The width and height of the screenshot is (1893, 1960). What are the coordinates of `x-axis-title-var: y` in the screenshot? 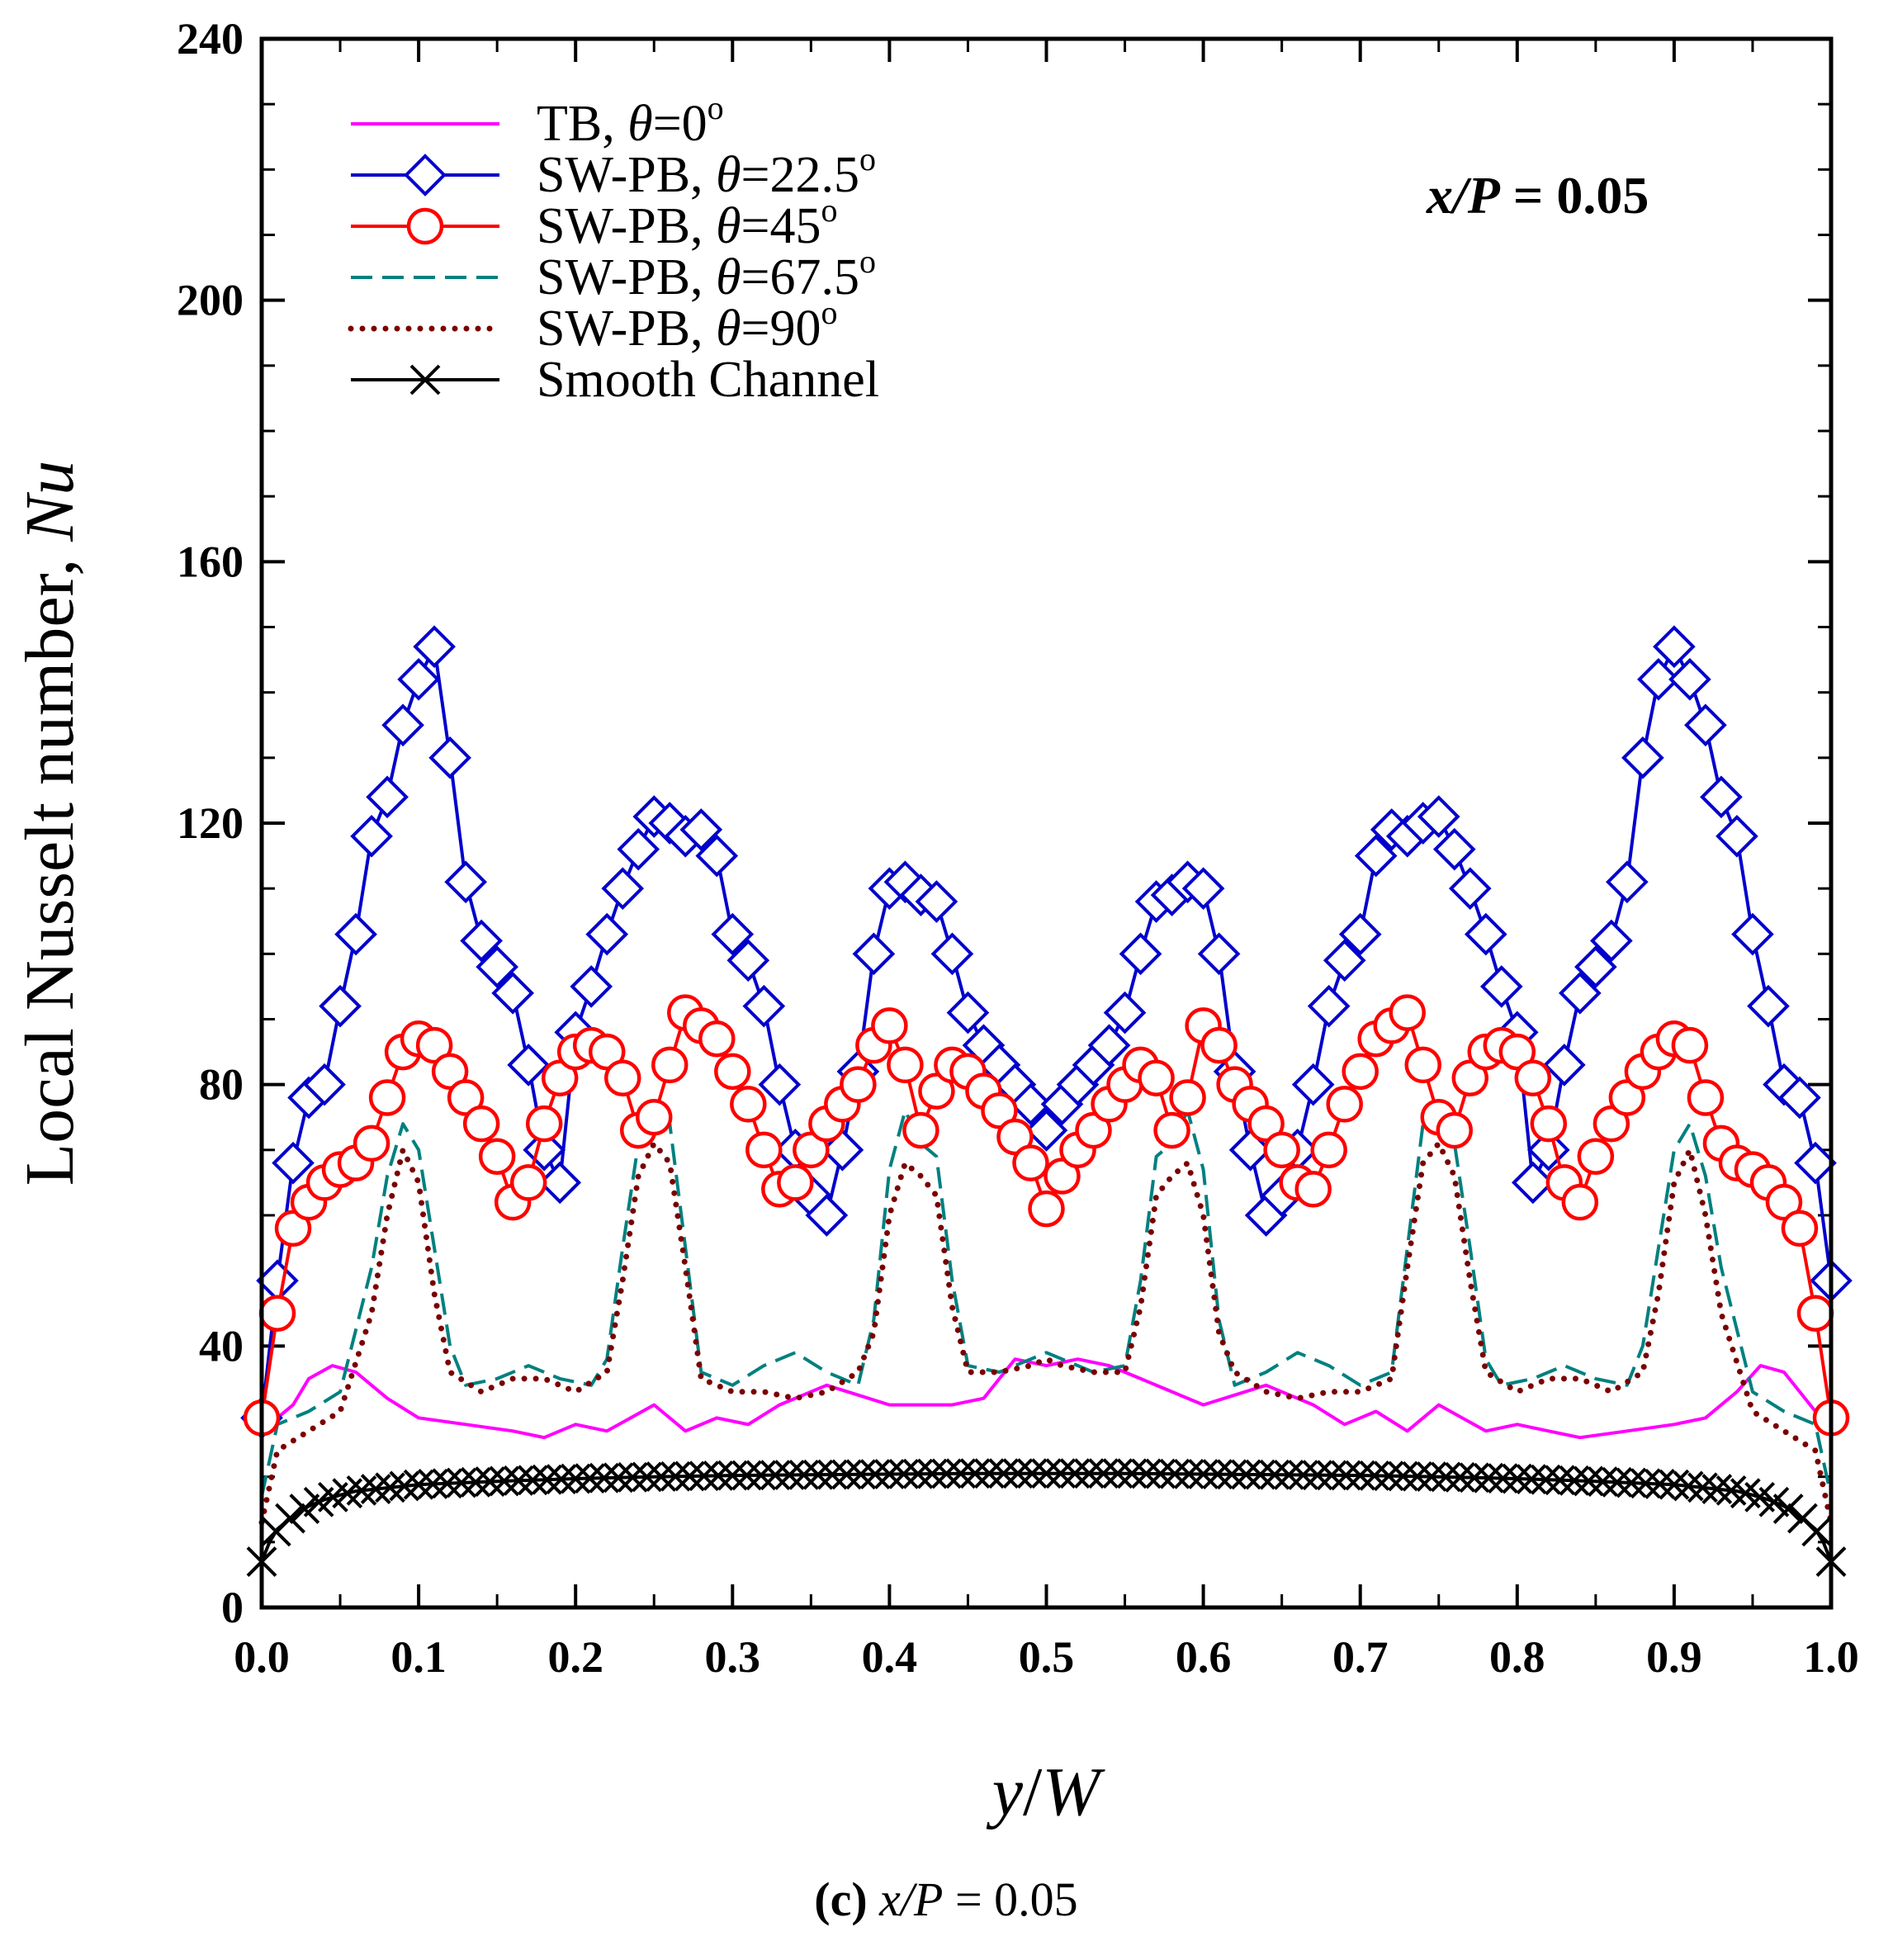 It's located at (1005, 1792).